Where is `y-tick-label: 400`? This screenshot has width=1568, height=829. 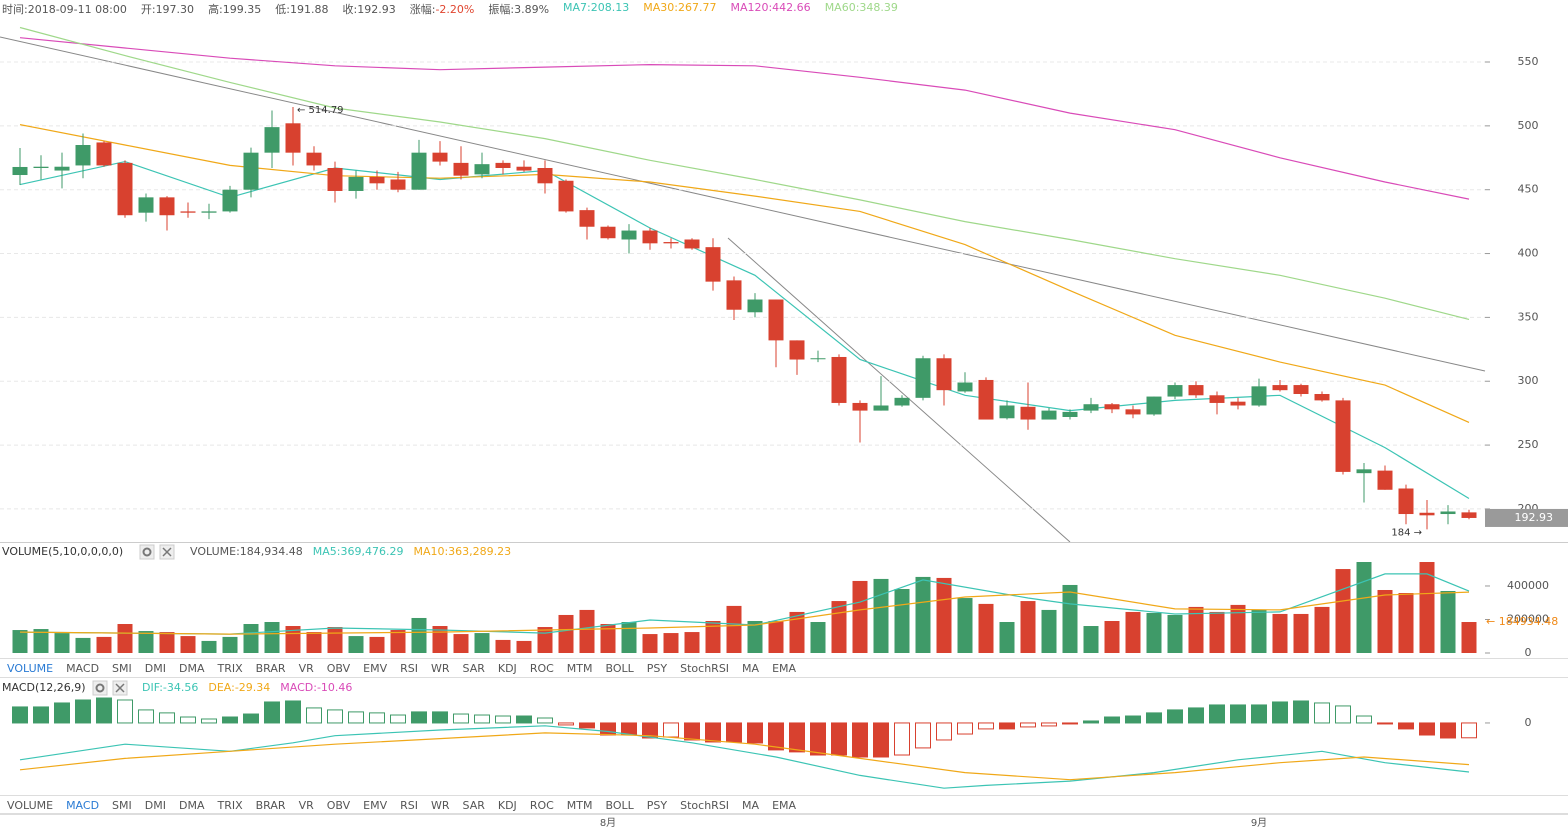 y-tick-label: 400 is located at coordinates (1528, 253).